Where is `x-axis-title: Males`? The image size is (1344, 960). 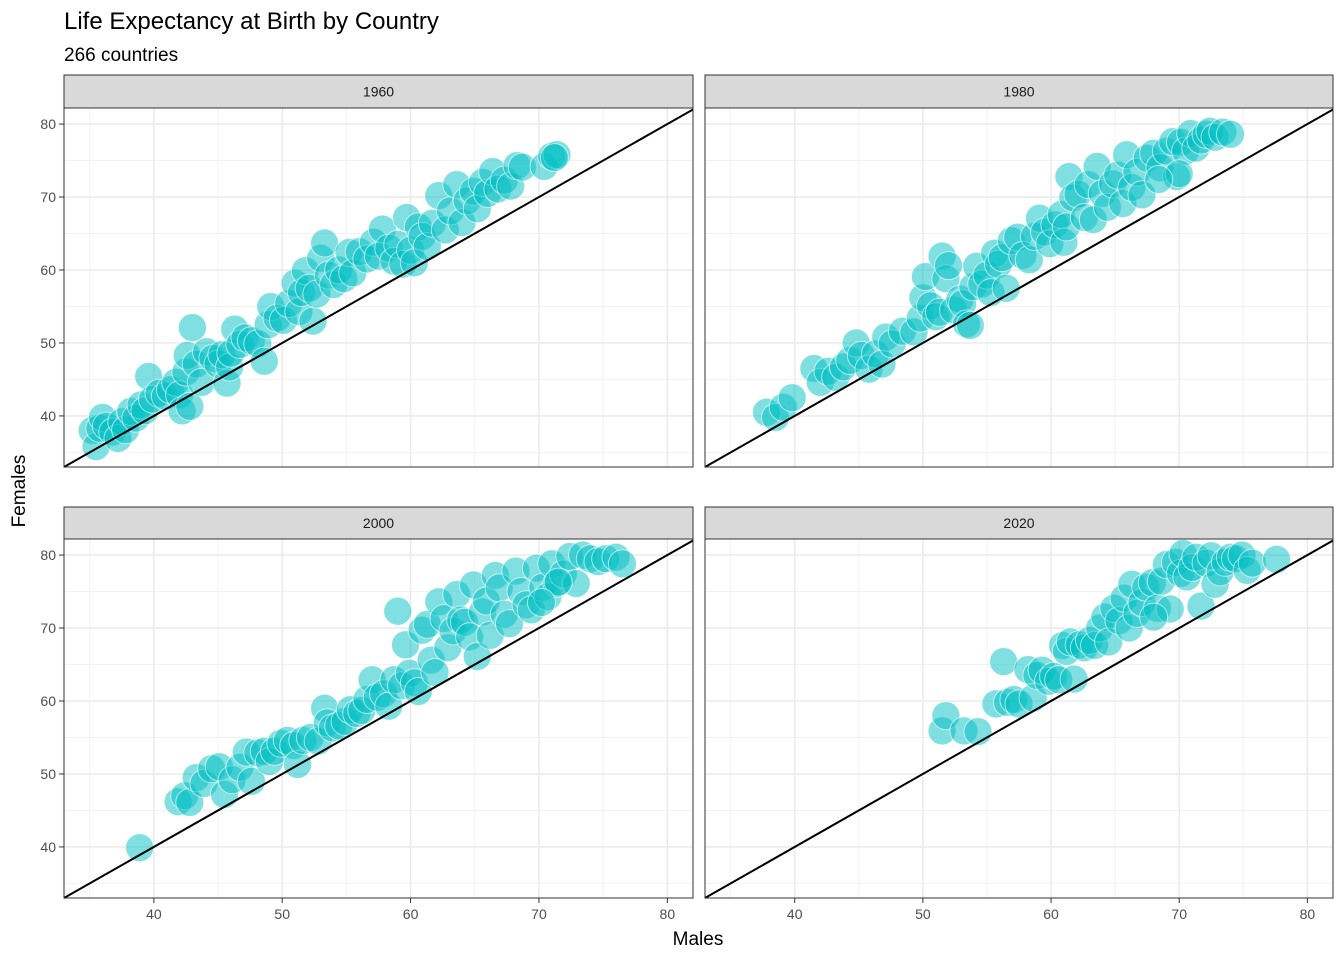 x-axis-title: Males is located at coordinates (698, 939).